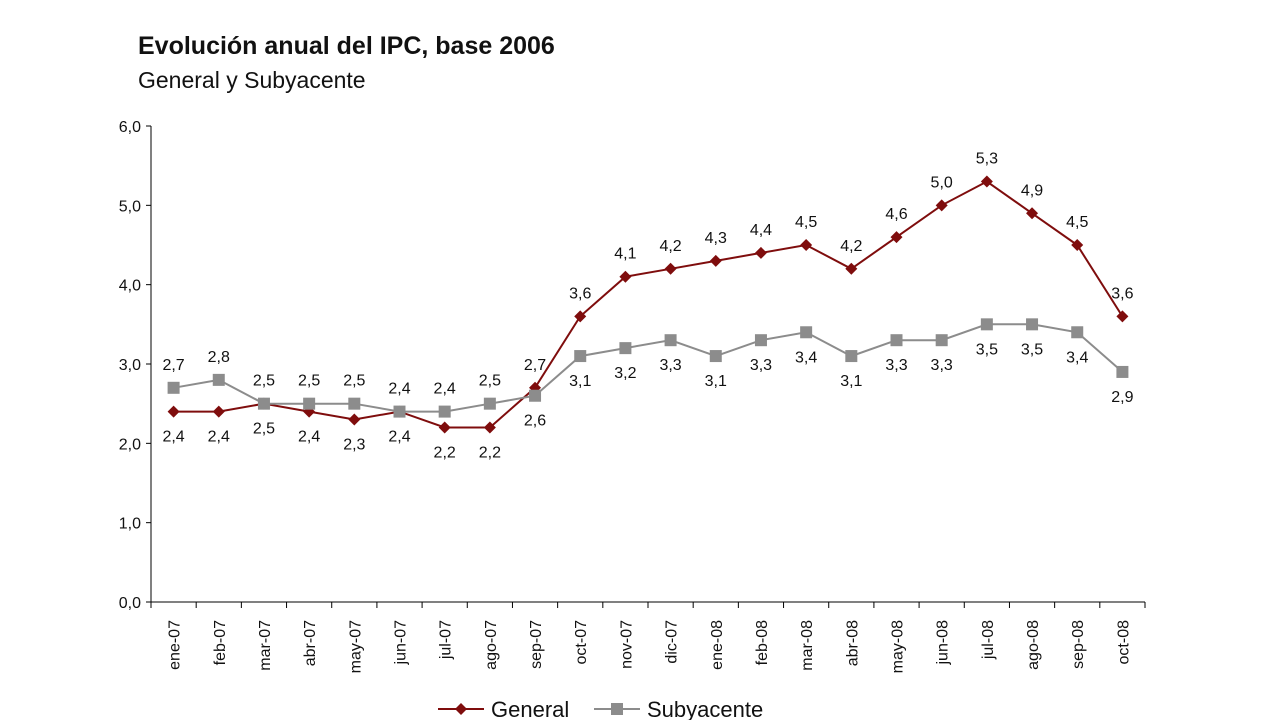  I want to click on series-subyacente, so click(648, 368).